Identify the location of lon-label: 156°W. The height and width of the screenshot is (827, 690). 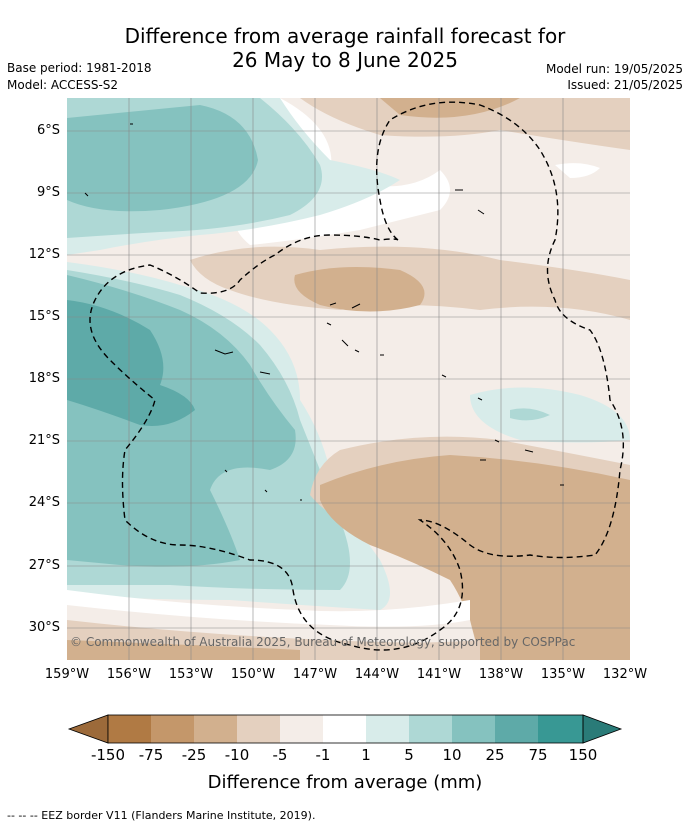
(129, 674).